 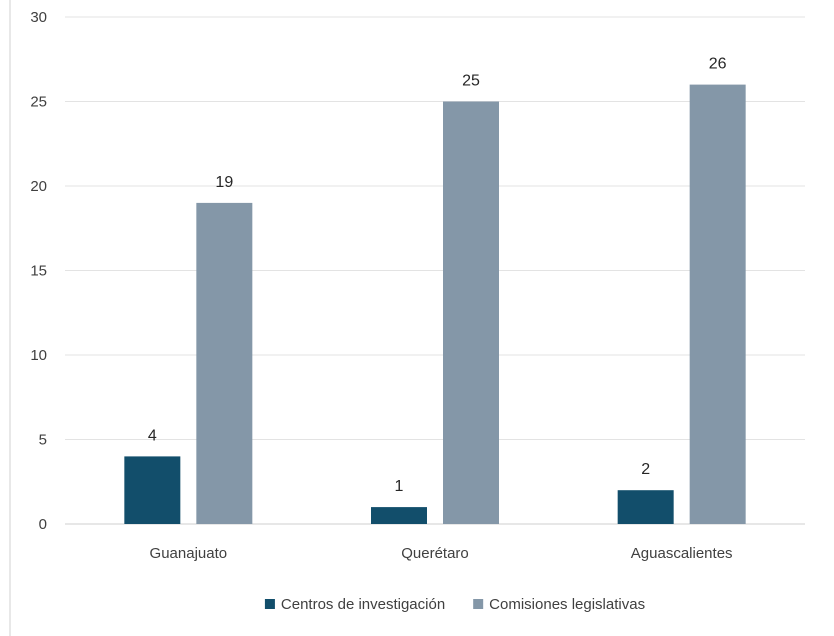 What do you see at coordinates (38, 102) in the screenshot?
I see `y-tick-label: 25` at bounding box center [38, 102].